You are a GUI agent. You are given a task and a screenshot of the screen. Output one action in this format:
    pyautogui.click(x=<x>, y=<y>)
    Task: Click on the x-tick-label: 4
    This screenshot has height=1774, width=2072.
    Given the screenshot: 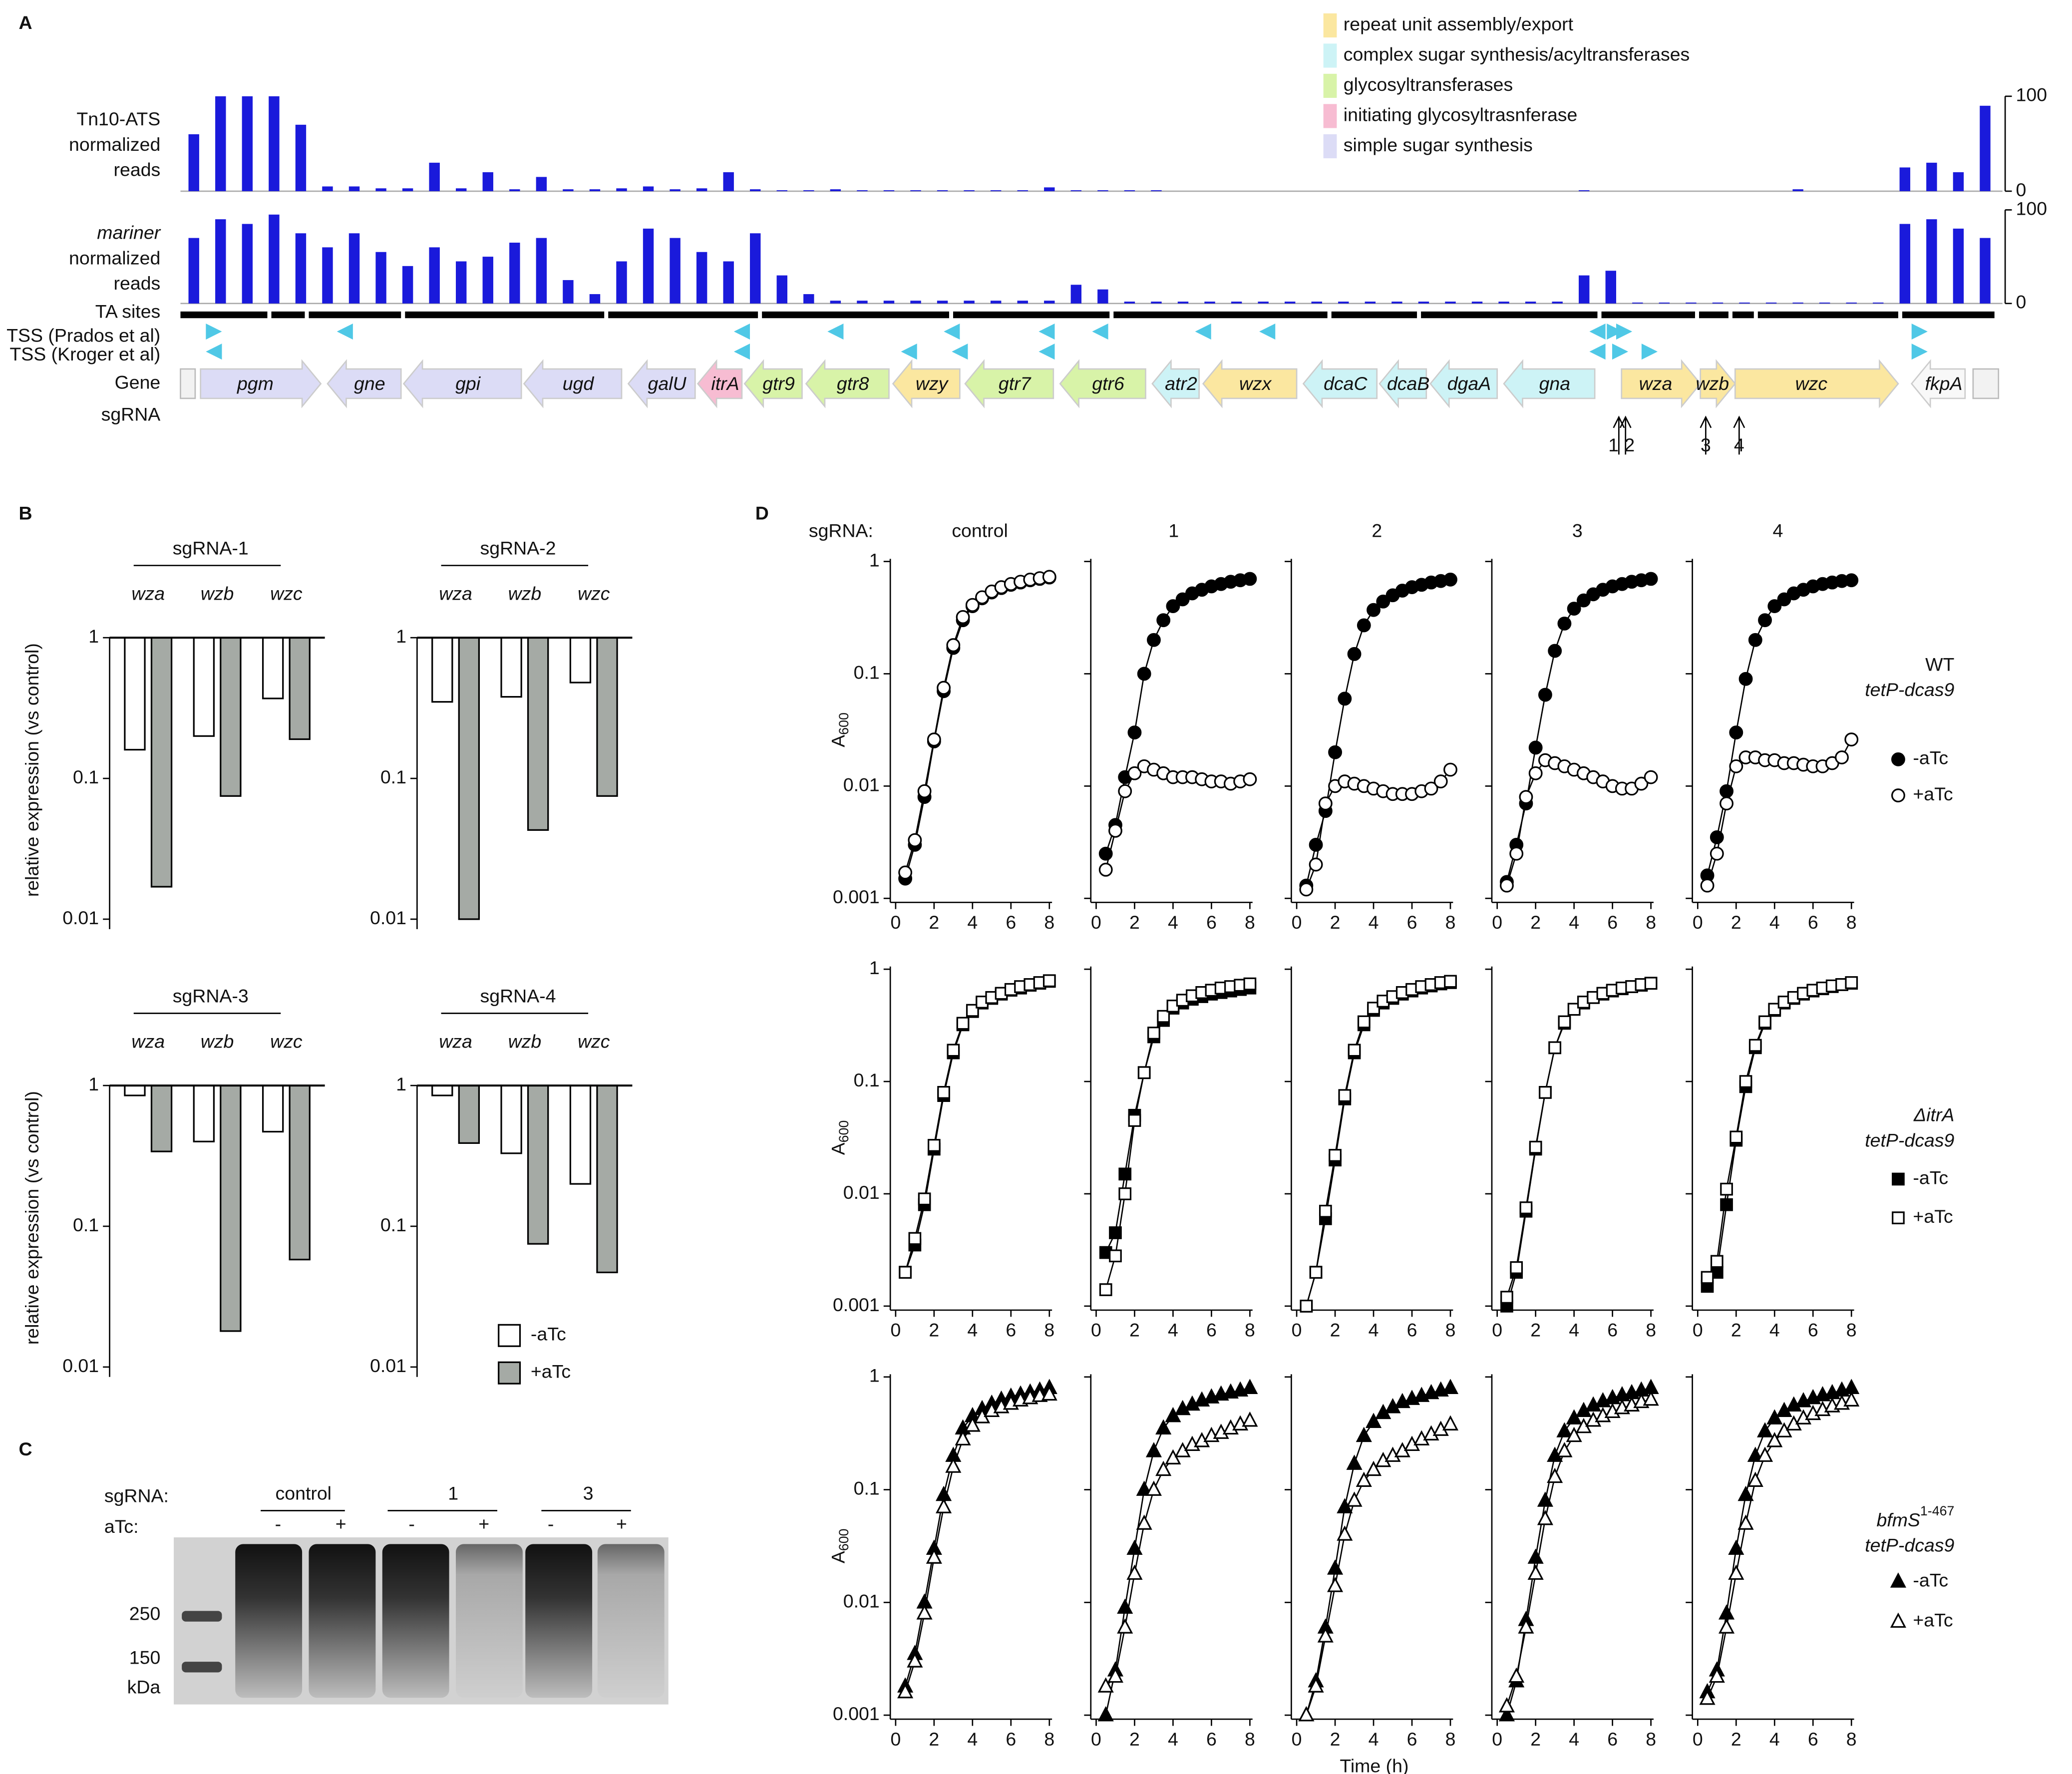 What is the action you would take?
    pyautogui.click(x=1775, y=922)
    